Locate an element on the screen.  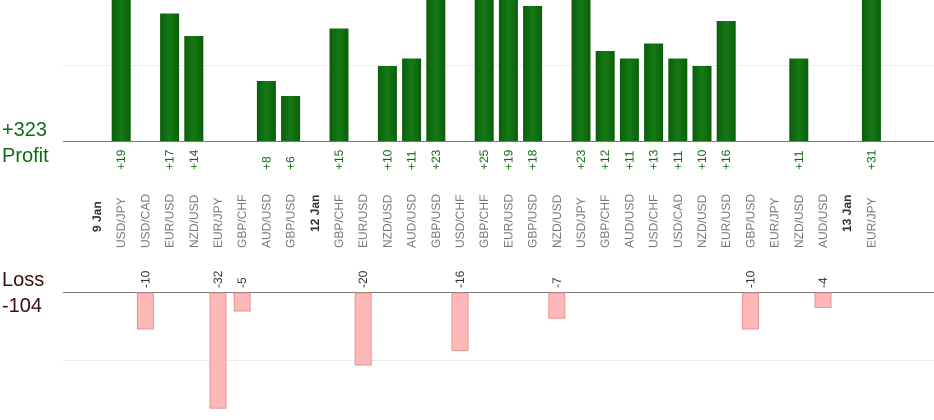
day-label: 9 Jan is located at coordinates (97, 216).